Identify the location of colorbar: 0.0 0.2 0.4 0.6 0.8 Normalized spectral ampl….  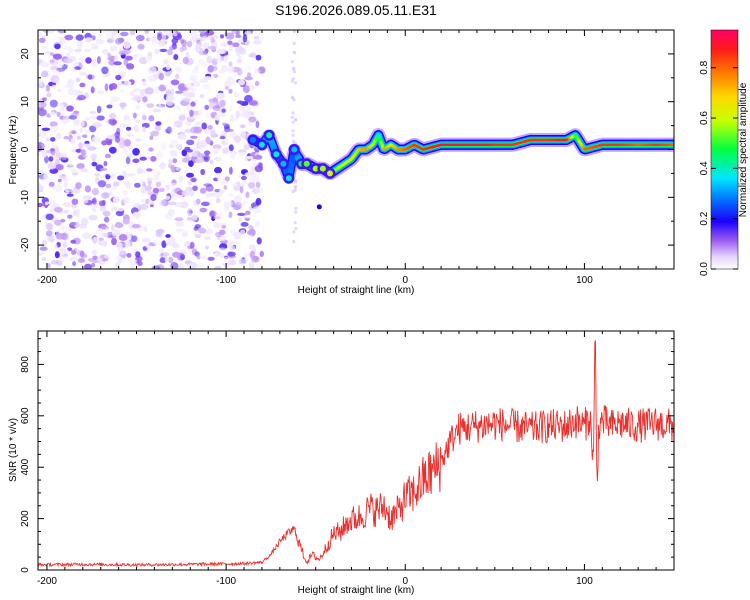
(724, 152).